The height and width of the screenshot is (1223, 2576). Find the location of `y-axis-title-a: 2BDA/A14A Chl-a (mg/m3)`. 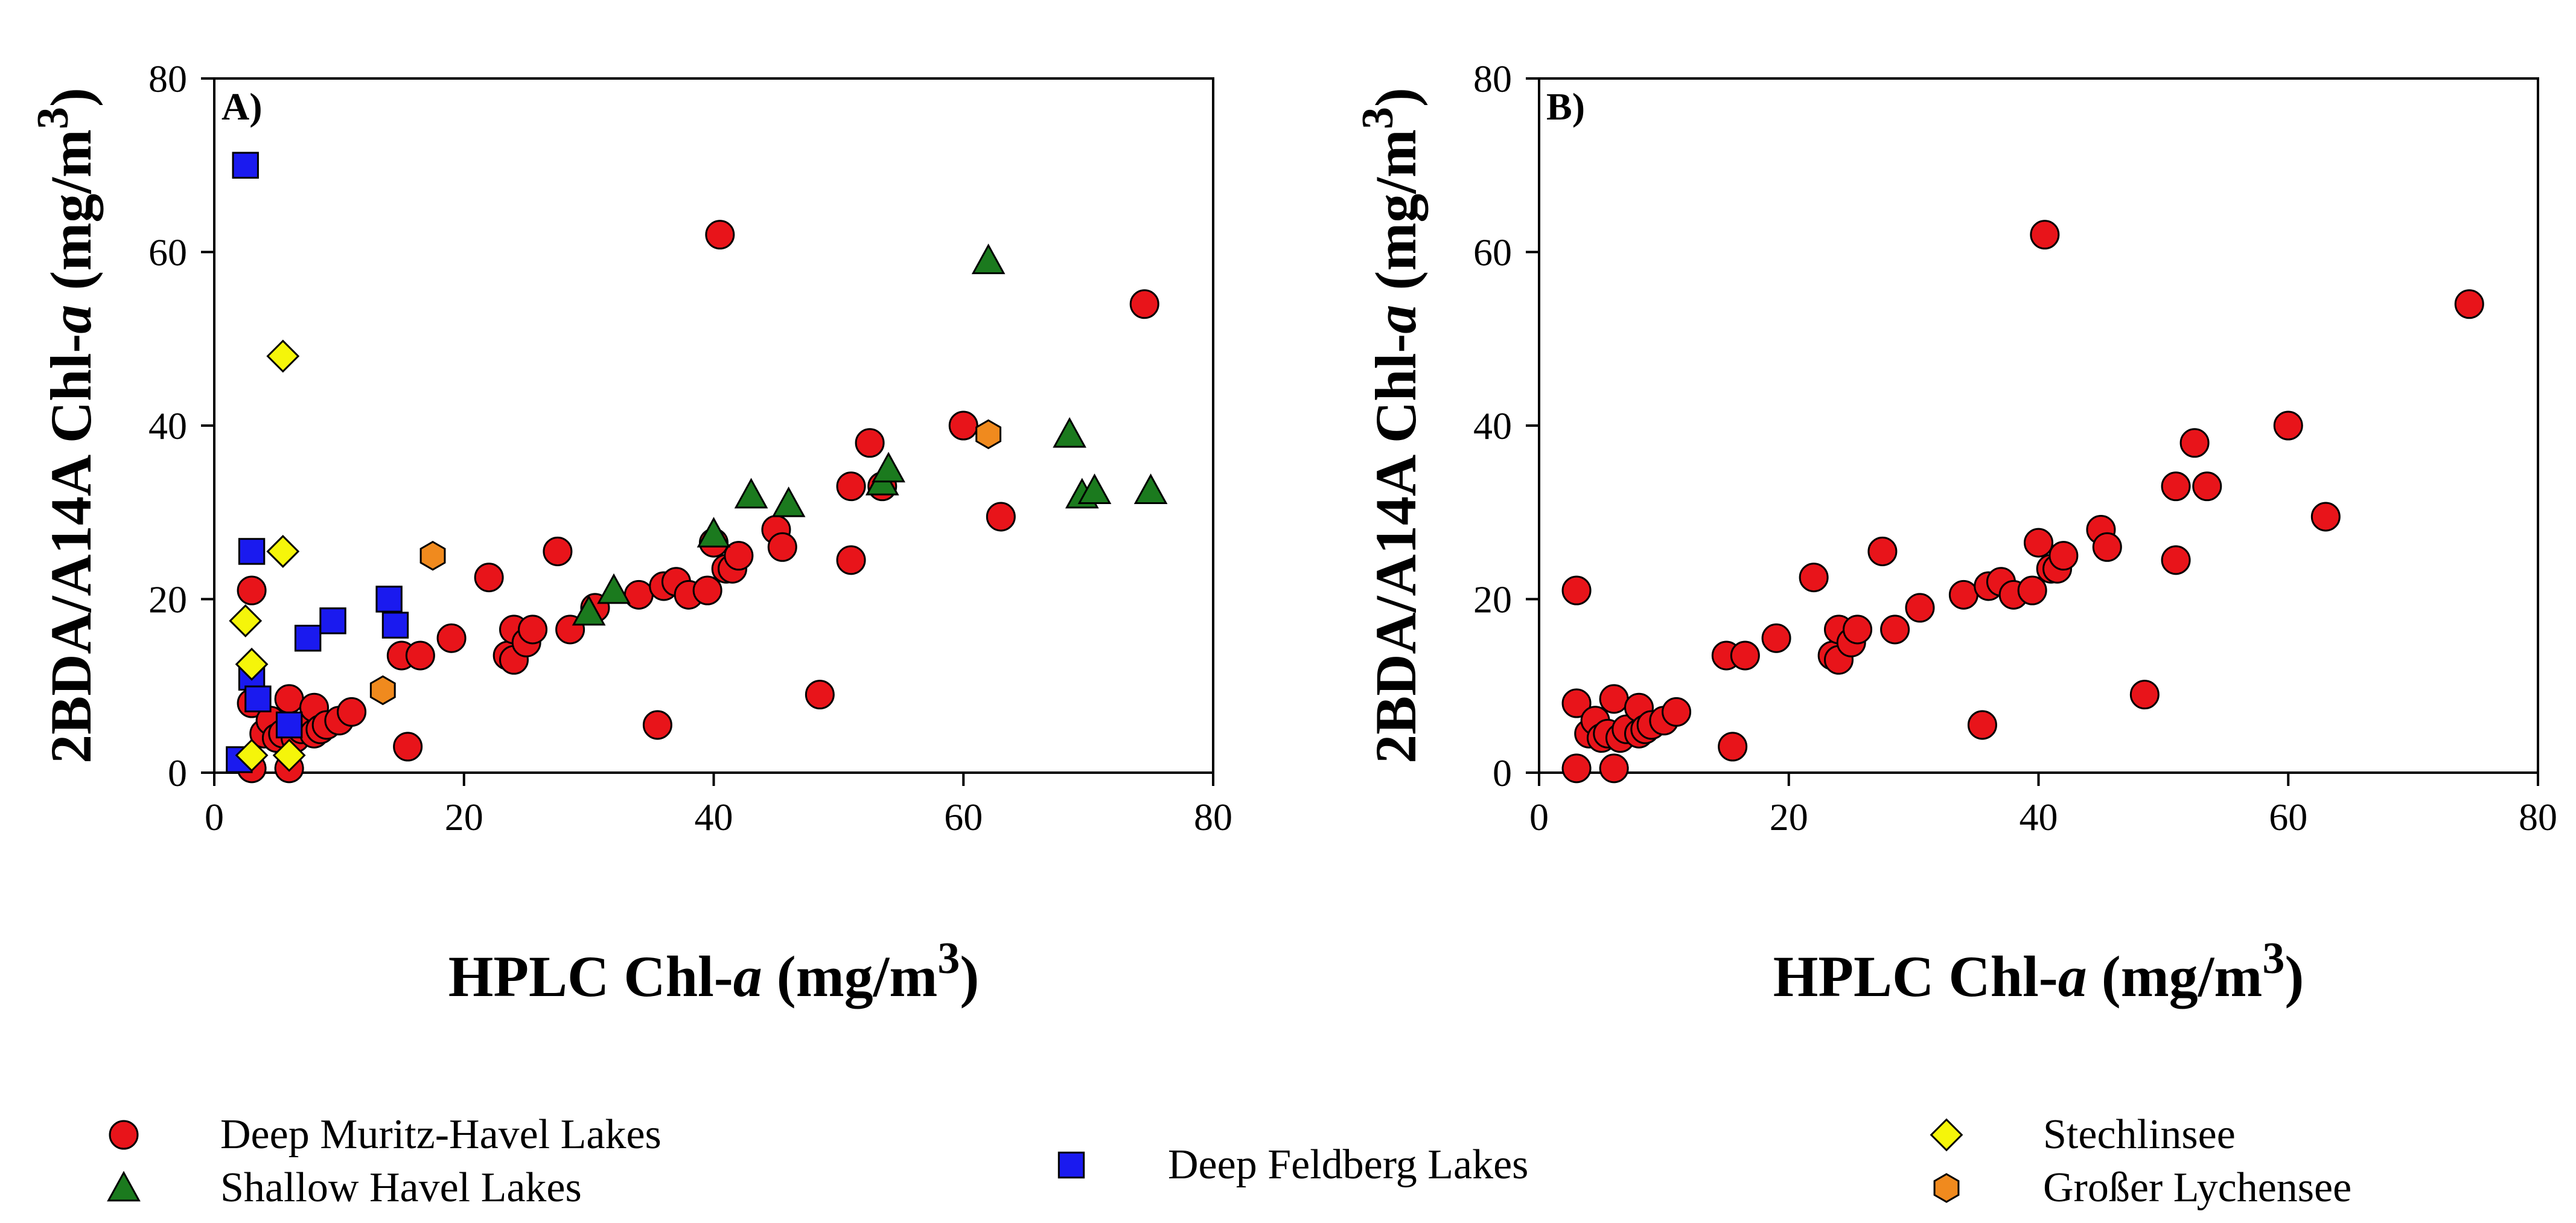

y-axis-title-a: 2BDA/A14A Chl-a (mg/m3) is located at coordinates (65, 426).